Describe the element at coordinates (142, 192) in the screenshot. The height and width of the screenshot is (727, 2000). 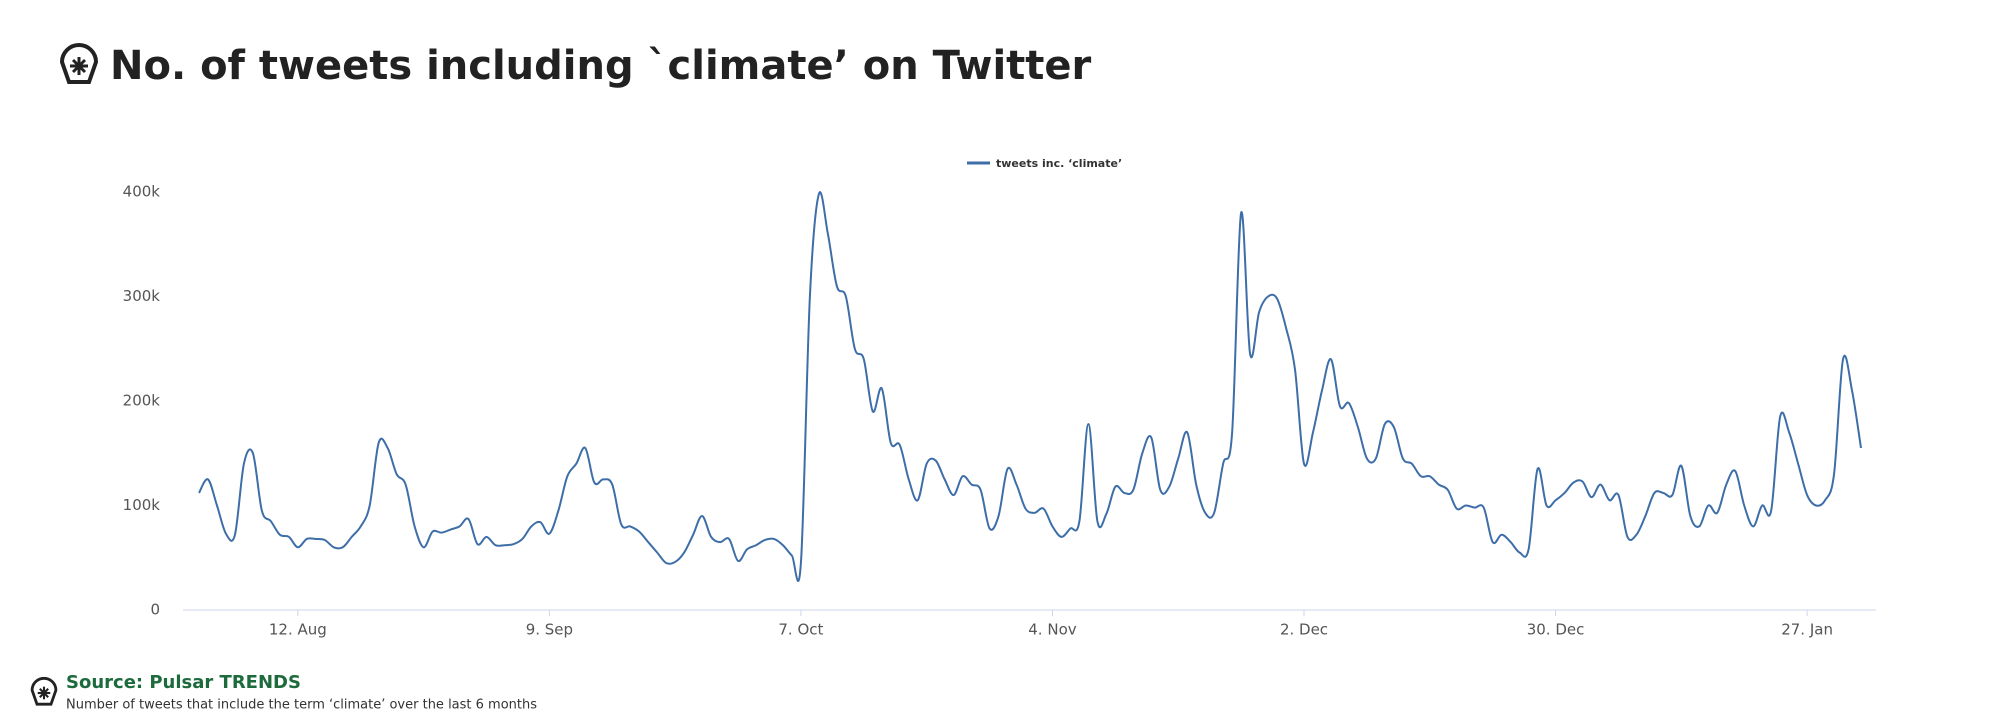
I see `y-tick-label: 400k` at that location.